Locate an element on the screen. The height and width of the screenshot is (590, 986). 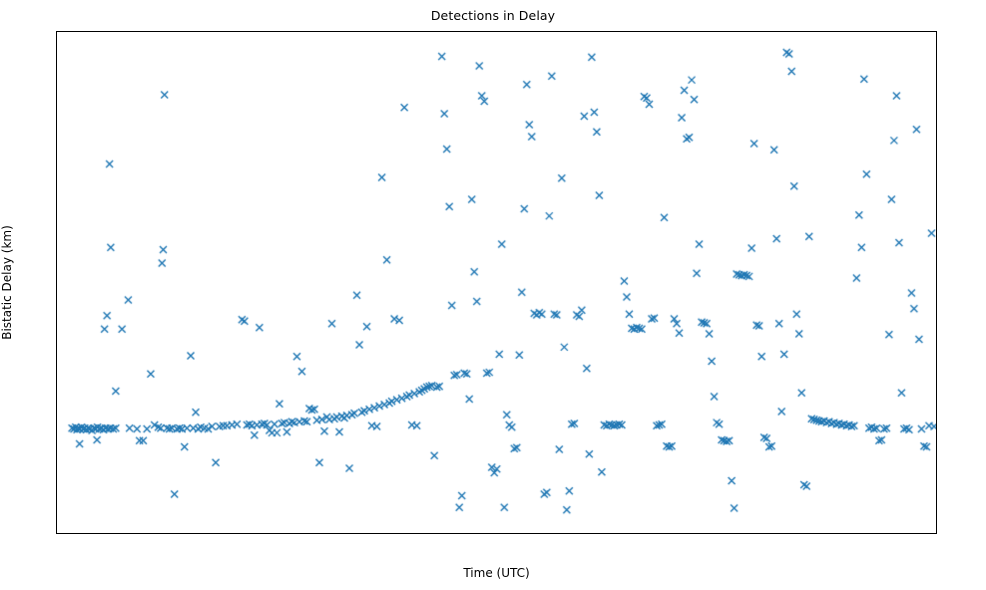
x-tick-label: 2025-01-03 10:43:00 is located at coordinates (555, 533).